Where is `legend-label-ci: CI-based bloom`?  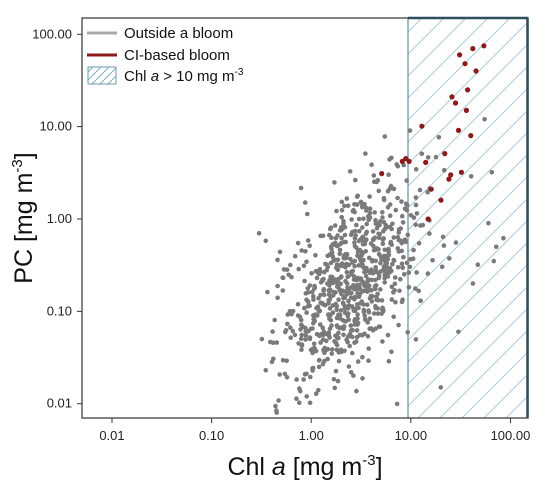
legend-label-ci: CI-based bloom is located at coordinates (177, 55).